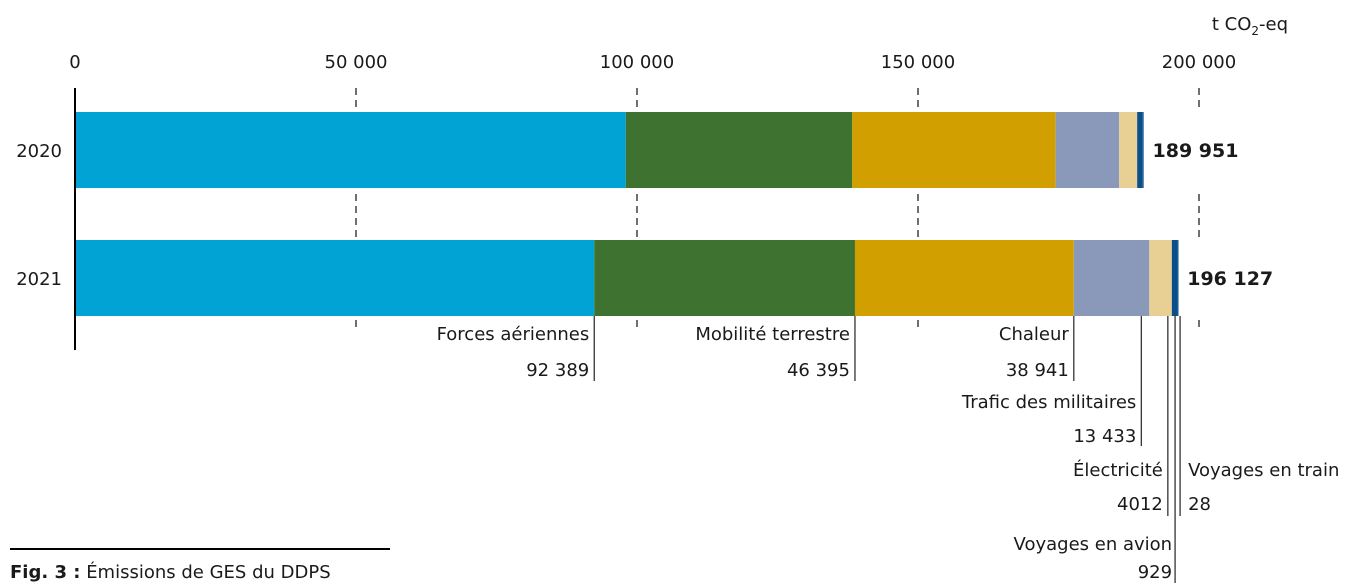  What do you see at coordinates (1118, 470) in the screenshot?
I see `callout-name: Électricité` at bounding box center [1118, 470].